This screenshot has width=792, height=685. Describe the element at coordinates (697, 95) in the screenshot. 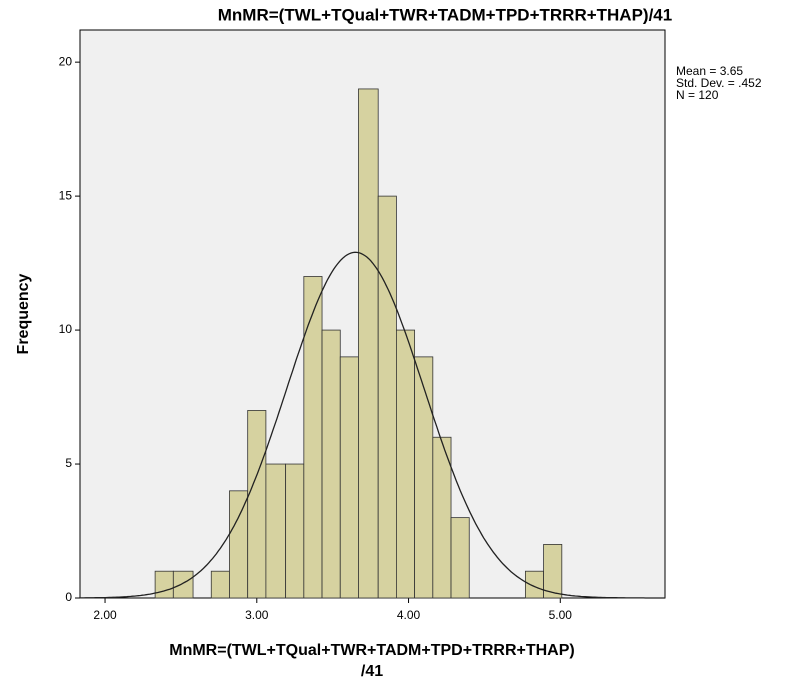

I see `stat-label: N = 120` at that location.